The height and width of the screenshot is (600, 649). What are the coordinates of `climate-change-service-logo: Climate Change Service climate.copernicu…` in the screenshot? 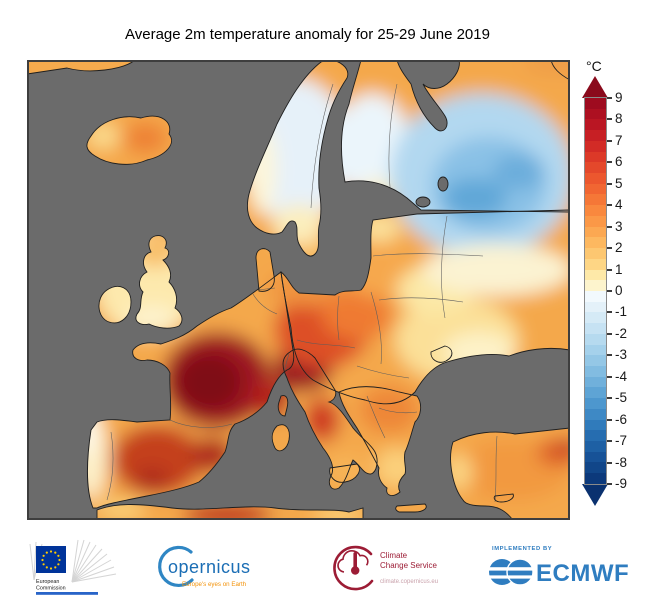 It's located at (398, 569).